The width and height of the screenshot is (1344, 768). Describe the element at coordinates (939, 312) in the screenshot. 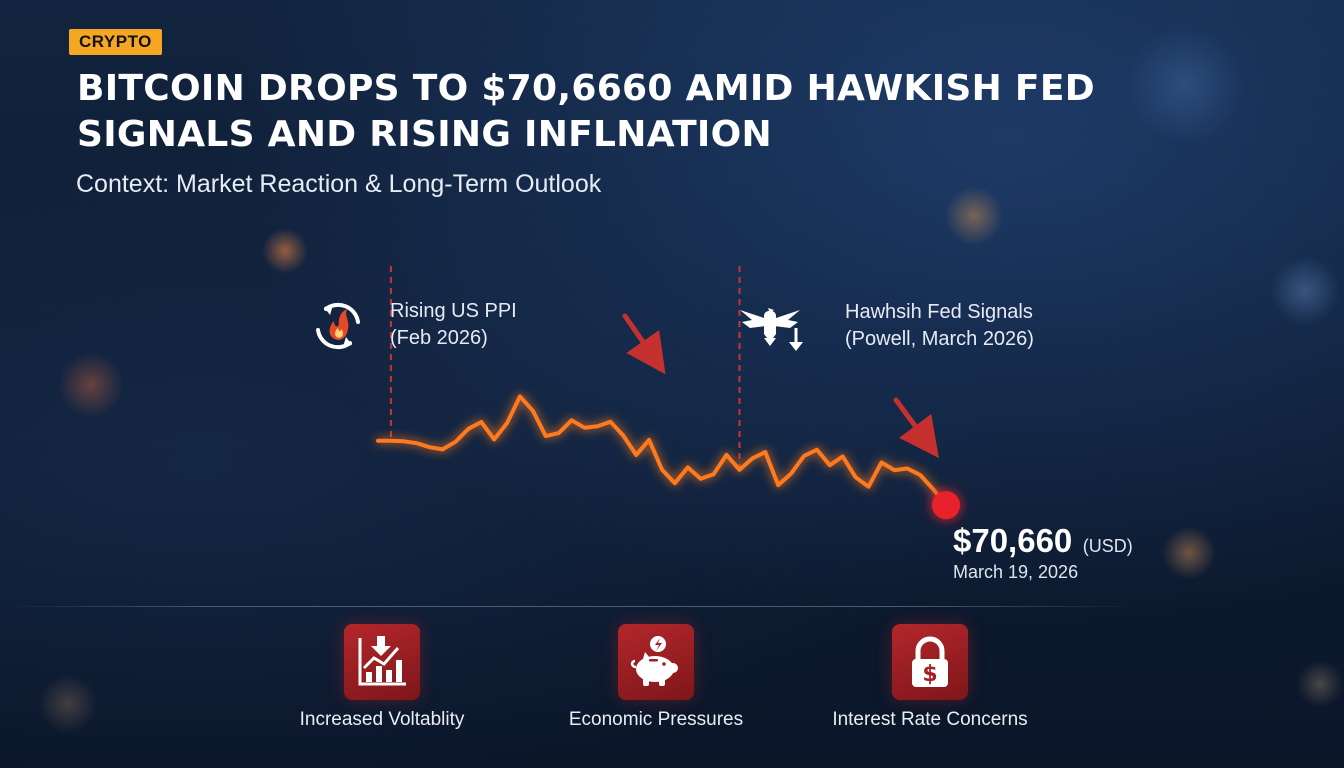

I see `event-label-line1: Hawhsih Fed Signals` at that location.